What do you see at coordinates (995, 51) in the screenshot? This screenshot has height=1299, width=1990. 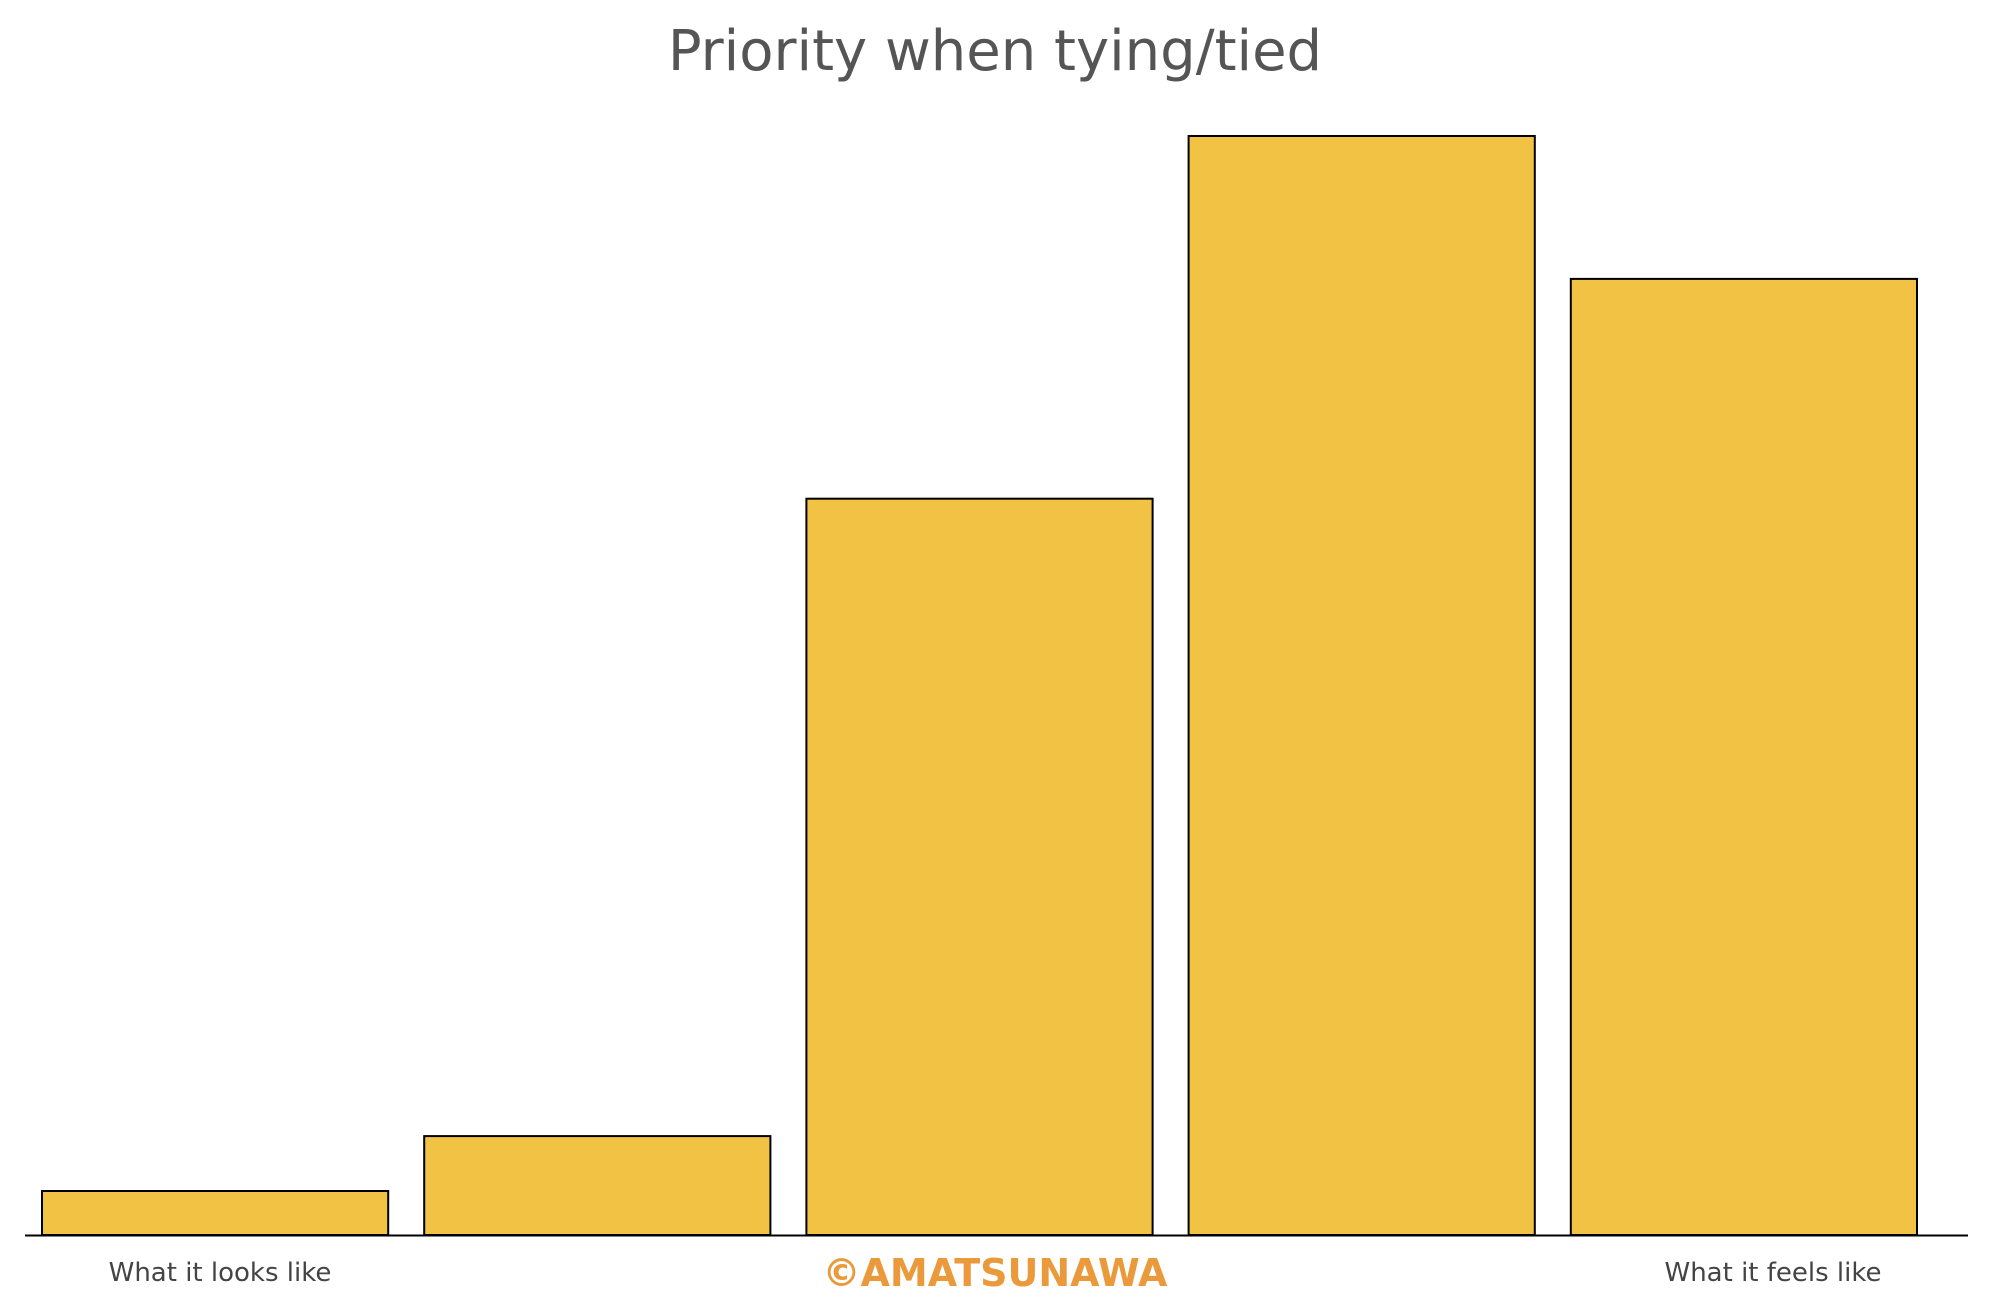 I see `chart-title: Priority when tying/tied` at bounding box center [995, 51].